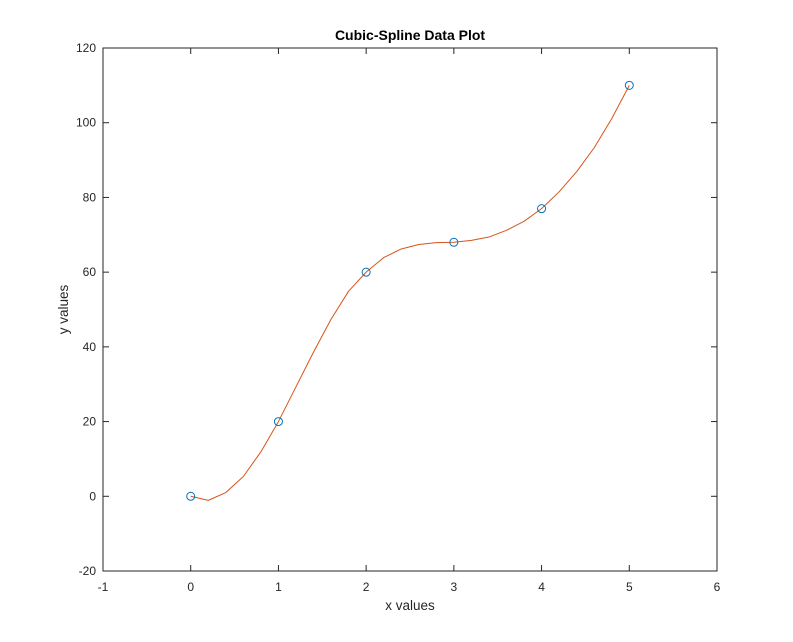 This screenshot has height=642, width=793. I want to click on y-tick-label: 100, so click(86, 123).